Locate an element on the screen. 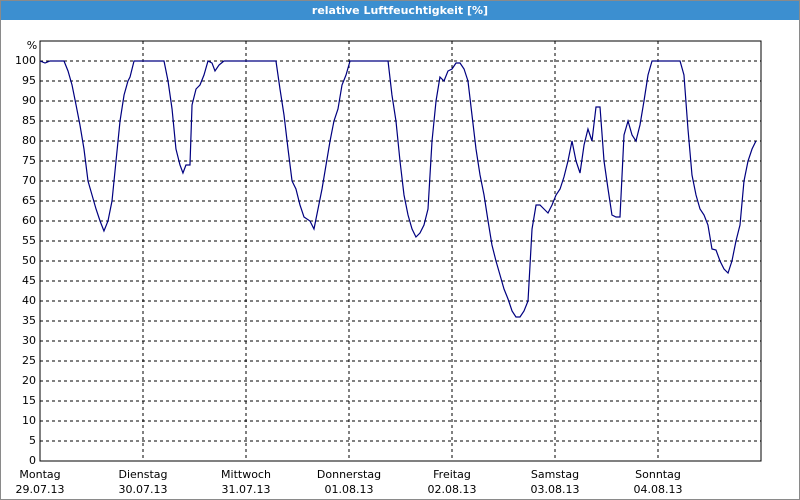 The width and height of the screenshot is (800, 500). x-tick-label: Montag is located at coordinates (39, 474).